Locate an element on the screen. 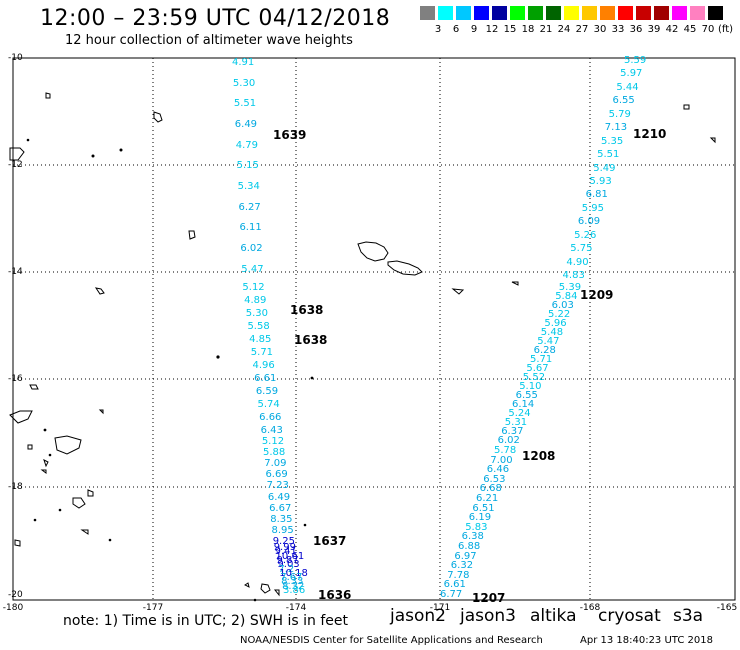 This screenshot has width=740, height=650. scale-label: 6 is located at coordinates (456, 29).